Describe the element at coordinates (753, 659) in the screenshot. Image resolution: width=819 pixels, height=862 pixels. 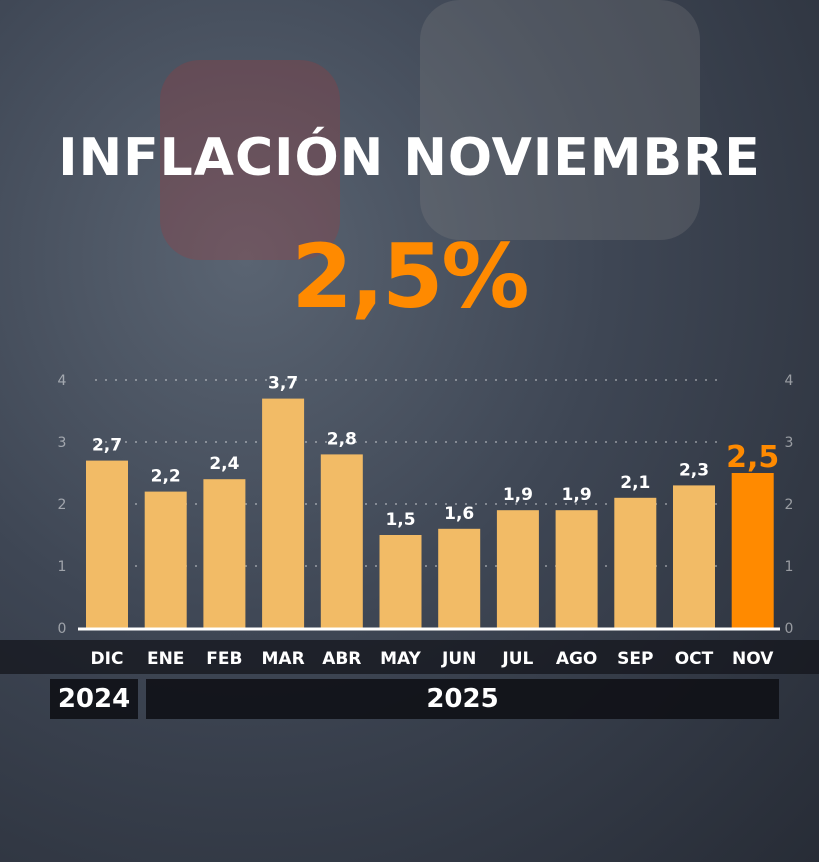
I see `x-tick-label: NOV` at that location.